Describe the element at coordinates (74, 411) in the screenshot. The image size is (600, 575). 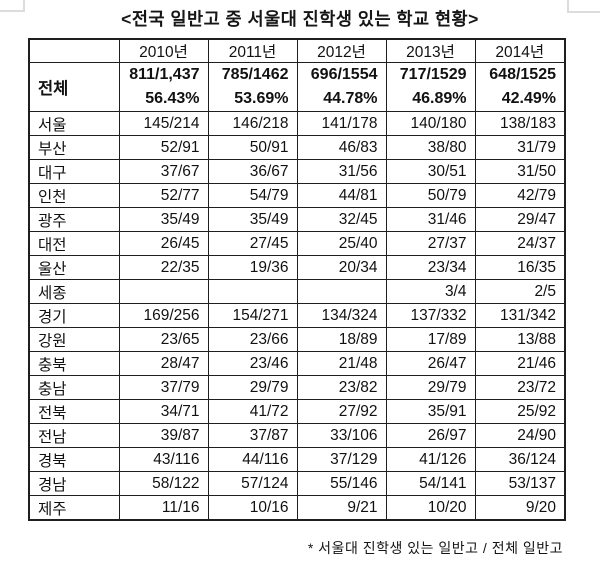
I see `region-label: 전북` at that location.